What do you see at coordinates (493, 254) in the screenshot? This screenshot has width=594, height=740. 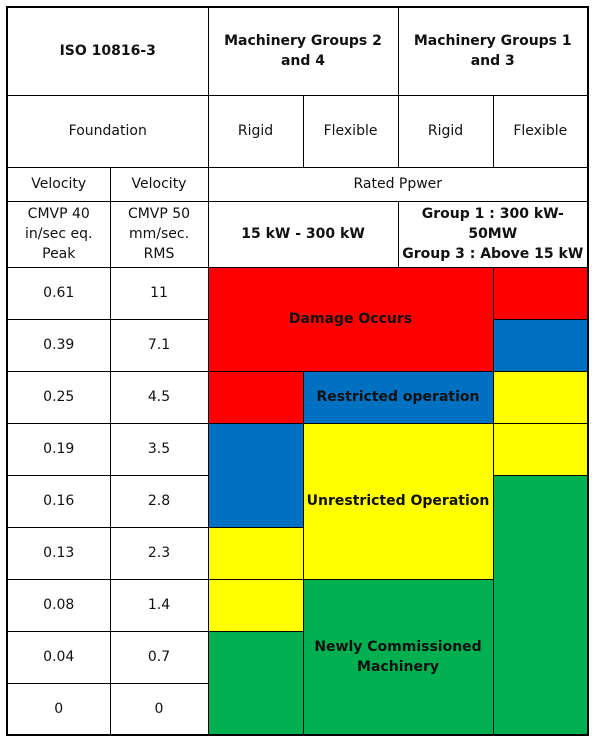 I see `rated-power-group-3: Group 3 : Above 15 kW` at bounding box center [493, 254].